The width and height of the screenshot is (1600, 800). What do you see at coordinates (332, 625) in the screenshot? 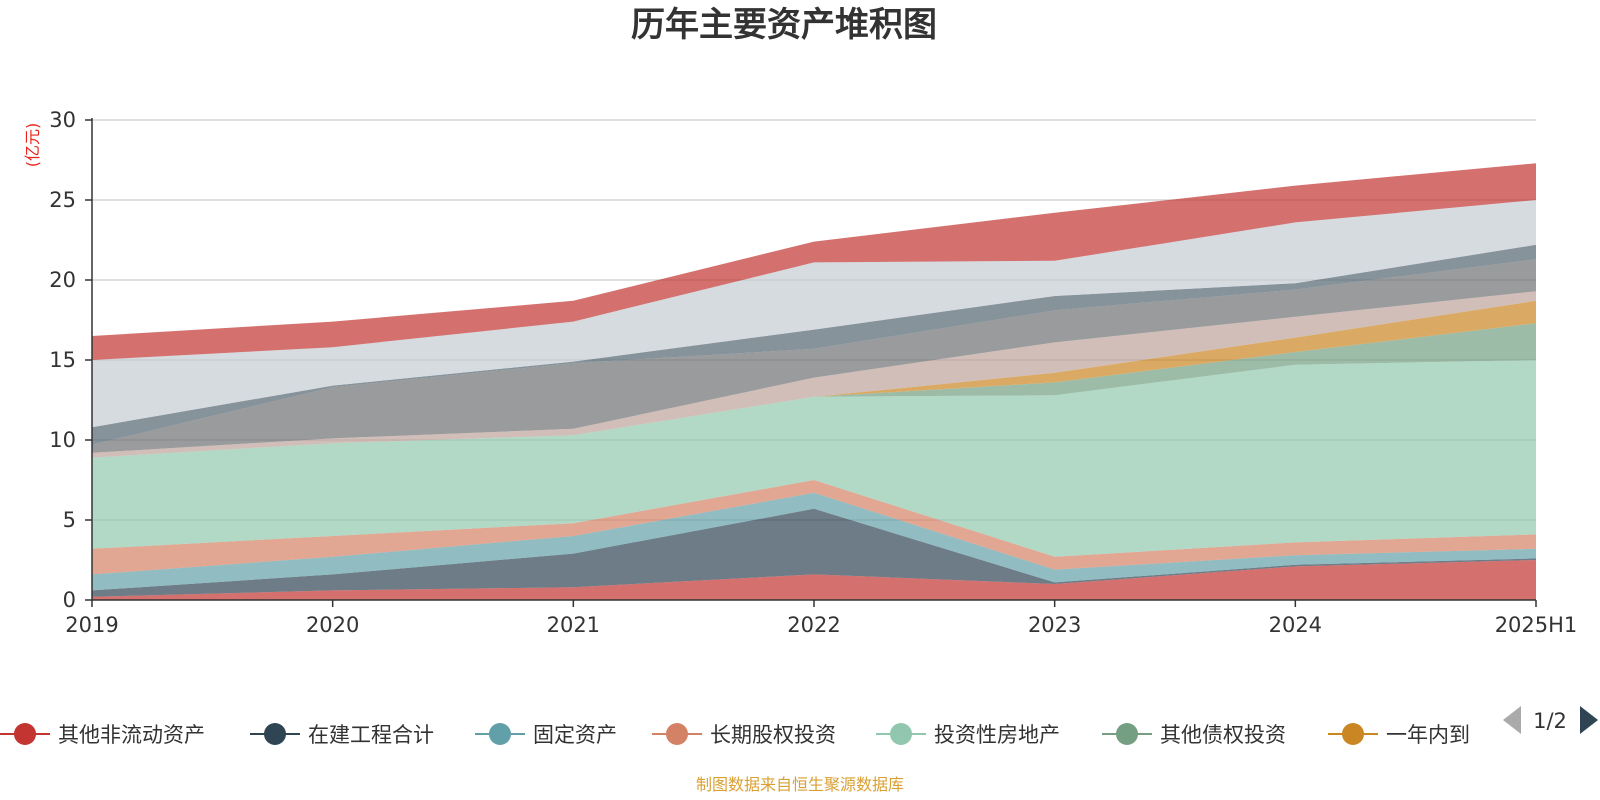
I see `x-tick-label: 2020` at bounding box center [332, 625].